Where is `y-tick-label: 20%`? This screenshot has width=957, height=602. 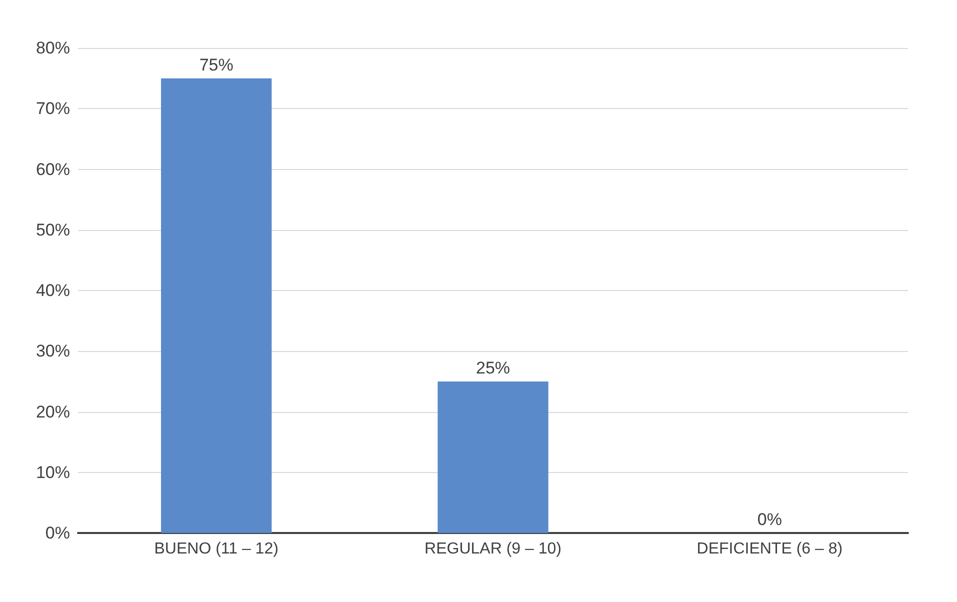 y-tick-label: 20% is located at coordinates (53, 412).